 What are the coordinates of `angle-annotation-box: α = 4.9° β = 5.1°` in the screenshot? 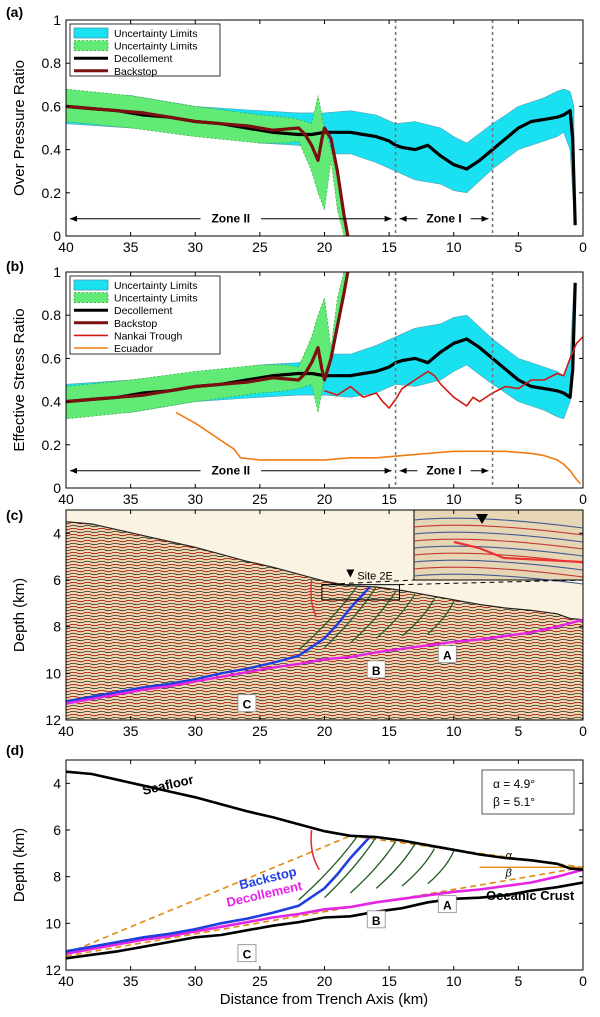 It's located at (528, 792).